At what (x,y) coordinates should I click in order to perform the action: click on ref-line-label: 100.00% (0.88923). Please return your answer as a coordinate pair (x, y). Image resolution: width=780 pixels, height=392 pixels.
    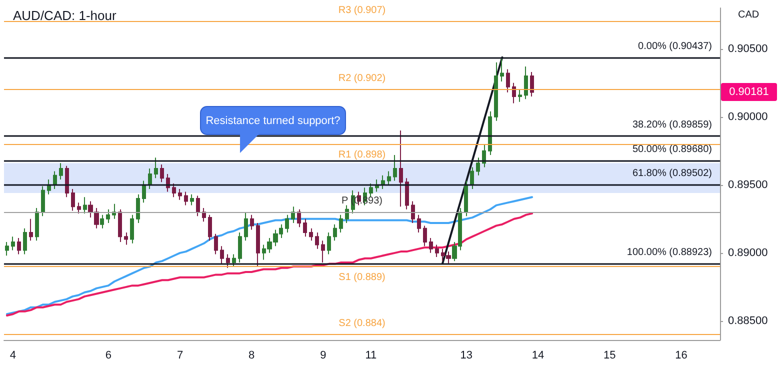
    Looking at the image, I should click on (669, 252).